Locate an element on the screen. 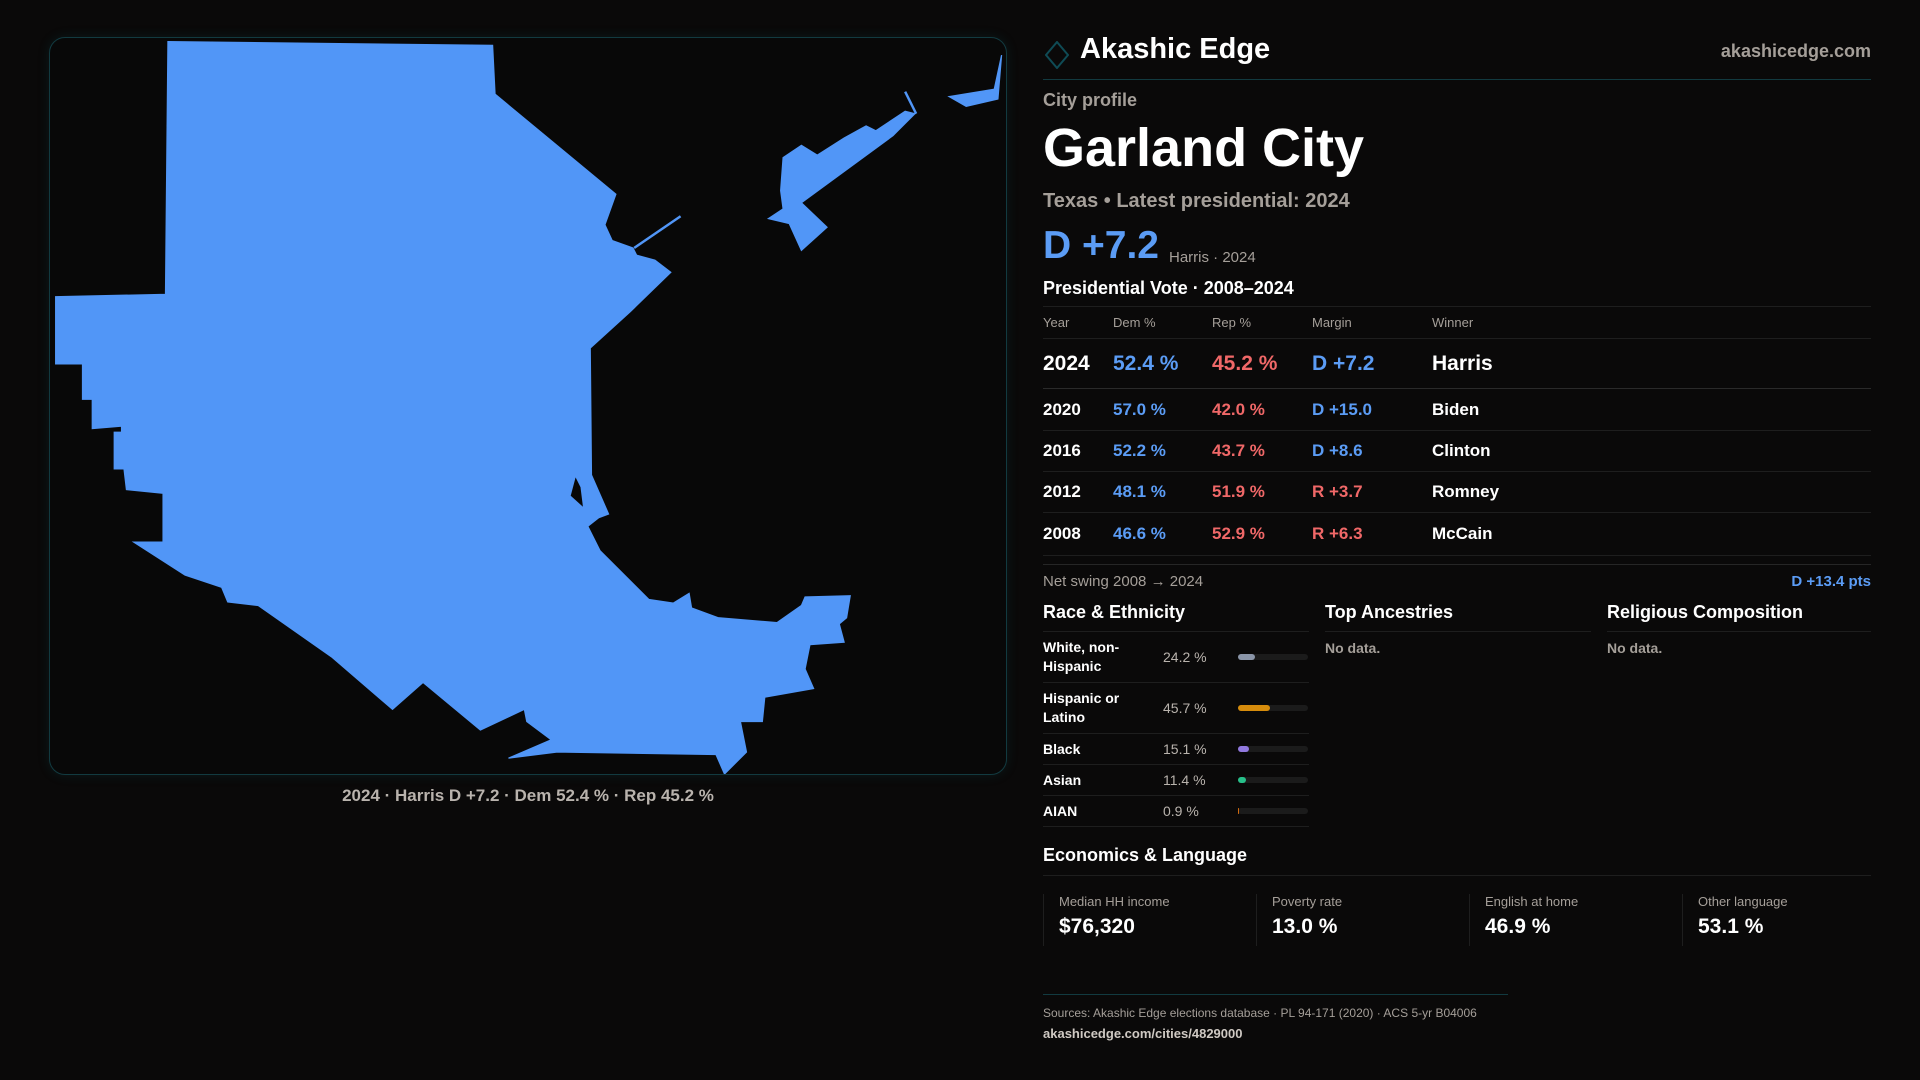 This screenshot has width=1920, height=1080. table-header: Year Dem % Rep % Margin Winner is located at coordinates (1457, 323).